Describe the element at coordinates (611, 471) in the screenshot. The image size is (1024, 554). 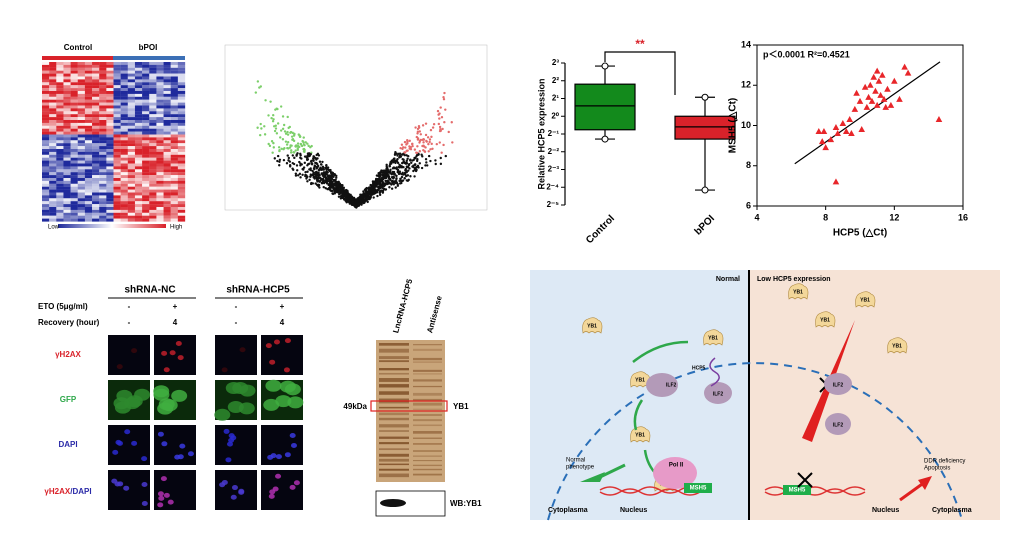
I see `arrow` at that location.